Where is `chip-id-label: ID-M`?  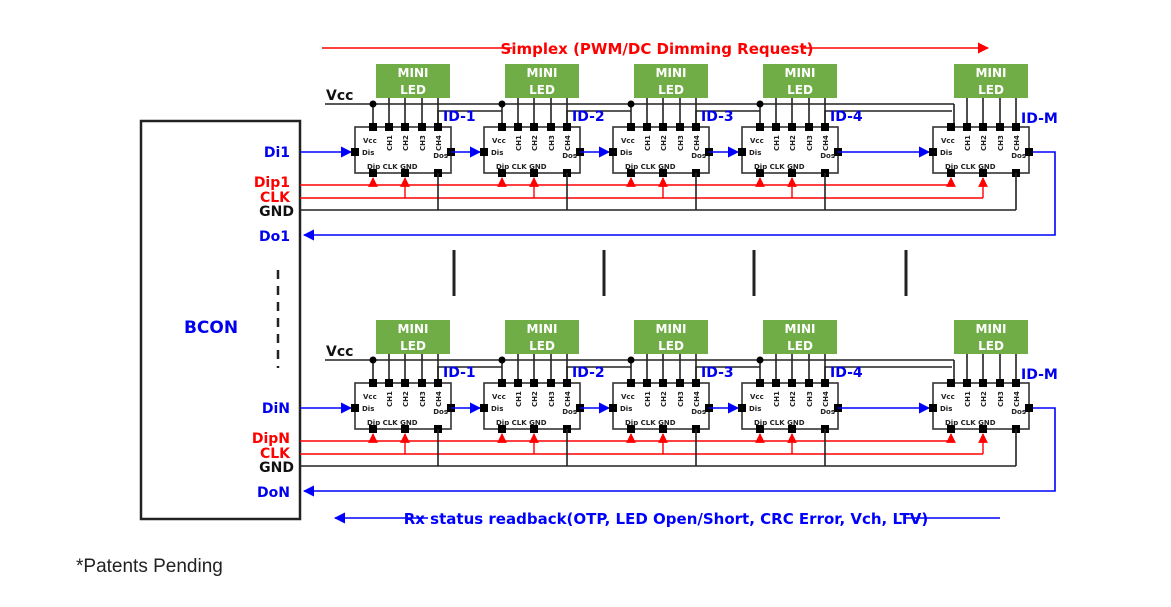
chip-id-label: ID-M is located at coordinates (1039, 375).